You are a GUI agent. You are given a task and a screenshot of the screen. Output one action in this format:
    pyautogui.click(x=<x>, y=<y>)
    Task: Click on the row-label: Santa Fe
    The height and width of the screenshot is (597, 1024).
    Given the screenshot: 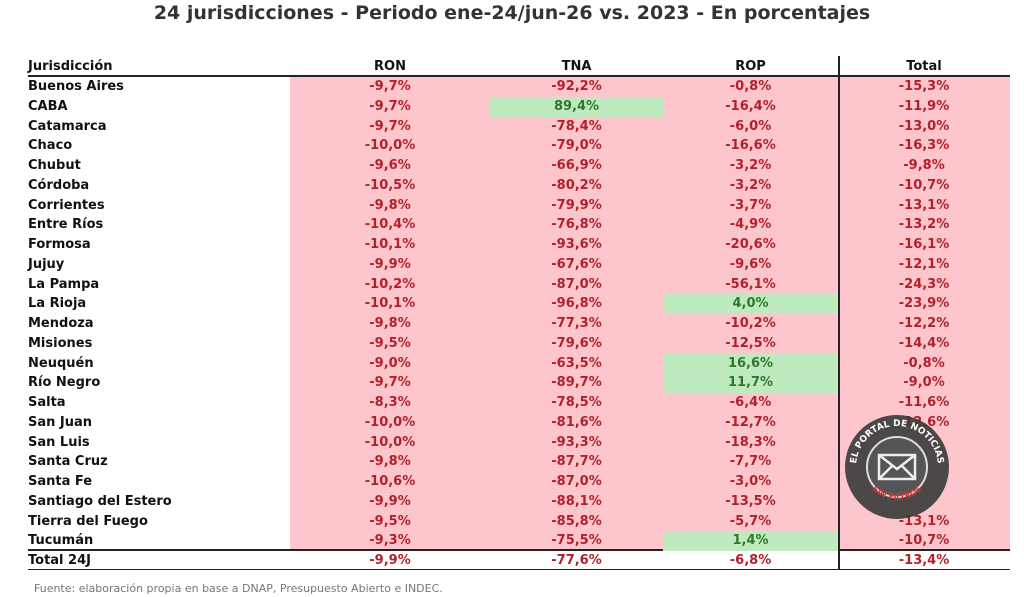 What is the action you would take?
    pyautogui.click(x=60, y=481)
    